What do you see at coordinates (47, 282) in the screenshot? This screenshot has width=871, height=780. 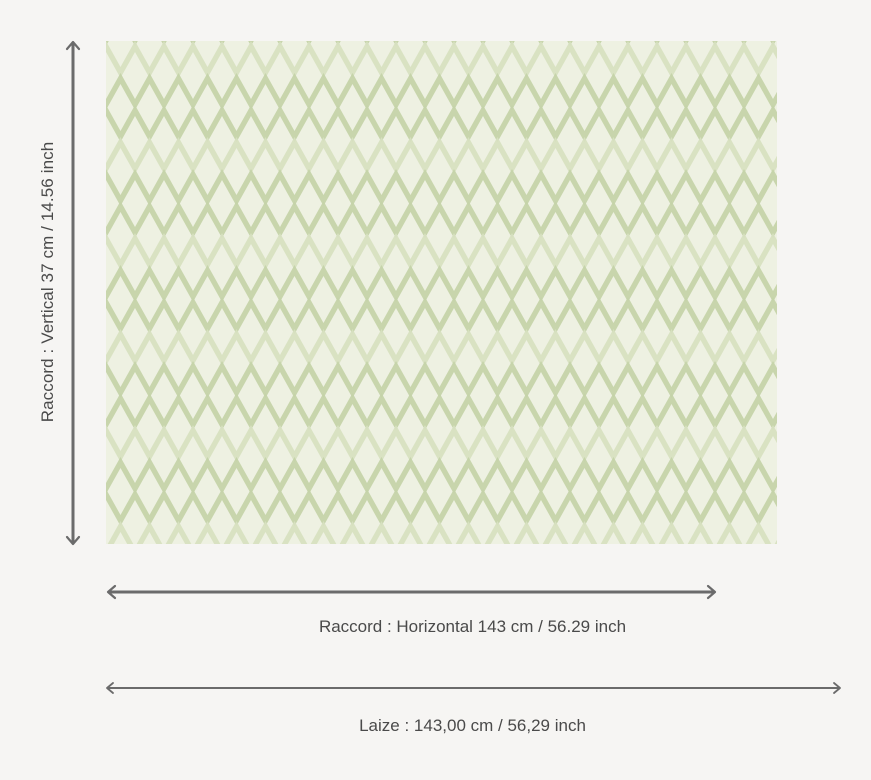 I see `vertical-repeat-label: Raccord : Vertical 37 cm / 14.56 inch` at bounding box center [47, 282].